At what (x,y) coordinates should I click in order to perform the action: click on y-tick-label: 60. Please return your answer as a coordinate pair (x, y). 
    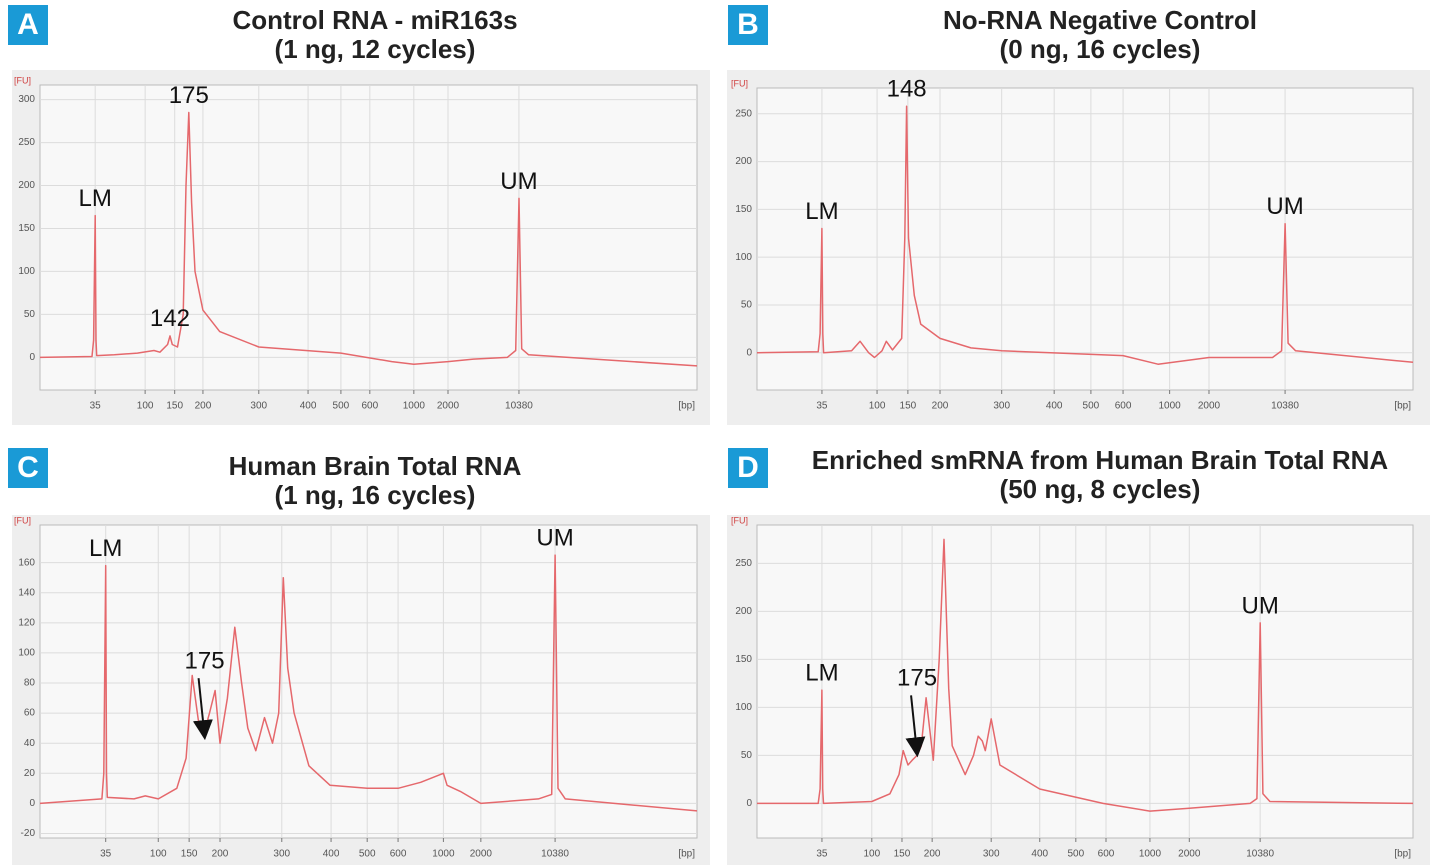
    Looking at the image, I should click on (30, 713).